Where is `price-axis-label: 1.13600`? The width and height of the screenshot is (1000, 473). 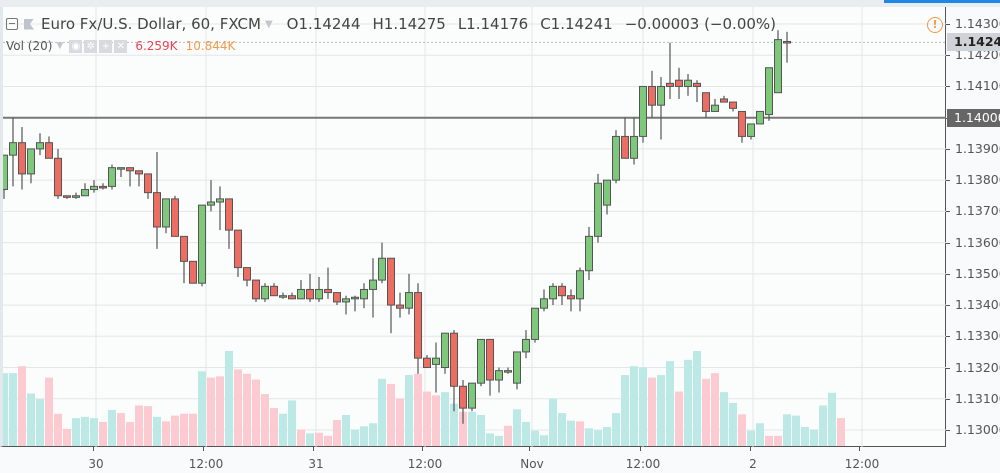 price-axis-label: 1.13600 is located at coordinates (977, 242).